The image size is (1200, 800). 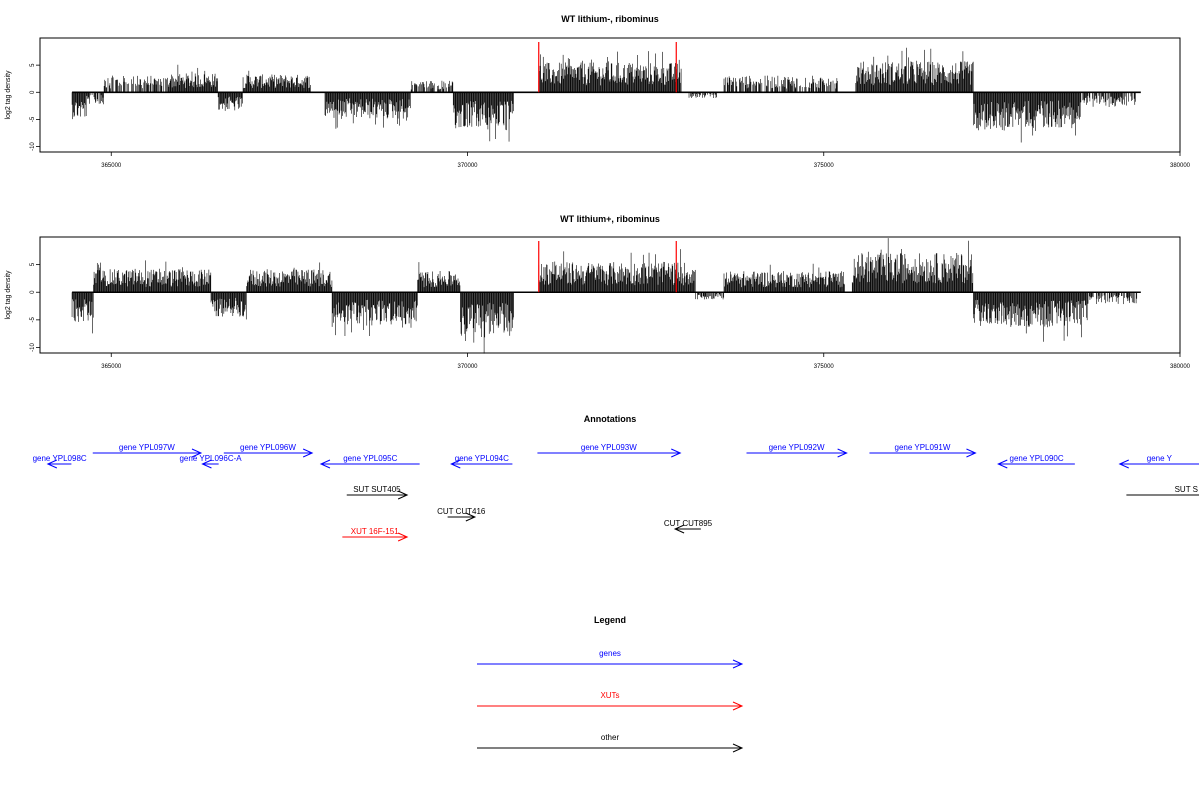 What do you see at coordinates (1162, 490) in the screenshot?
I see `feature-12: SUT S` at bounding box center [1162, 490].